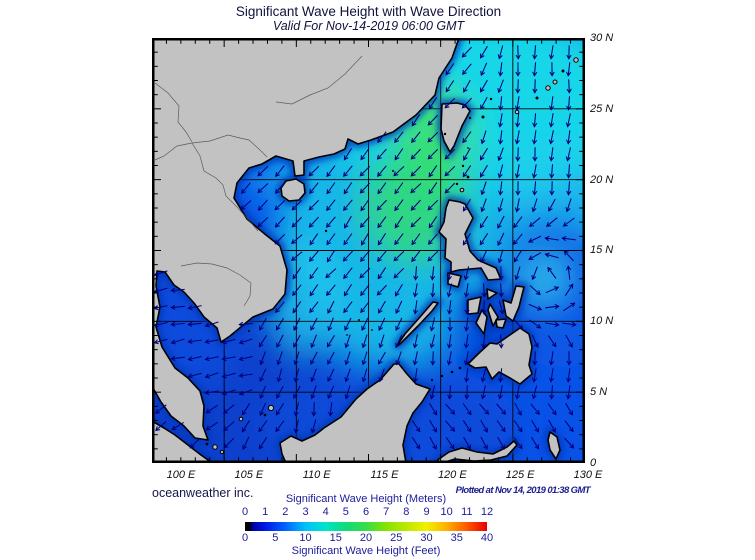 Image resolution: width=755 pixels, height=560 pixels. Describe the element at coordinates (366, 512) in the screenshot. I see `colorbar-meters-tick: 6` at that location.